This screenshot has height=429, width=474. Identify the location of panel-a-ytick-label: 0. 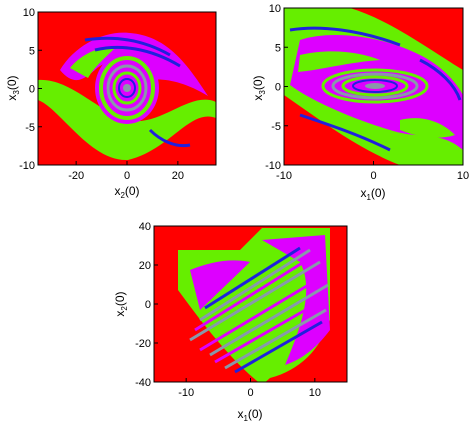
(32, 90).